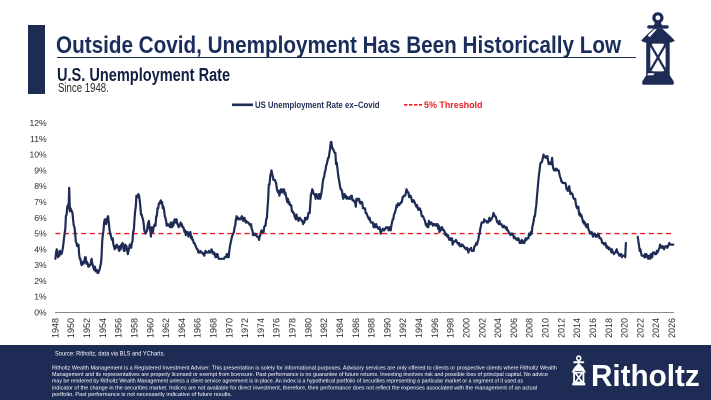  What do you see at coordinates (530, 328) in the screenshot?
I see `svg-text: 2008` at bounding box center [530, 328].